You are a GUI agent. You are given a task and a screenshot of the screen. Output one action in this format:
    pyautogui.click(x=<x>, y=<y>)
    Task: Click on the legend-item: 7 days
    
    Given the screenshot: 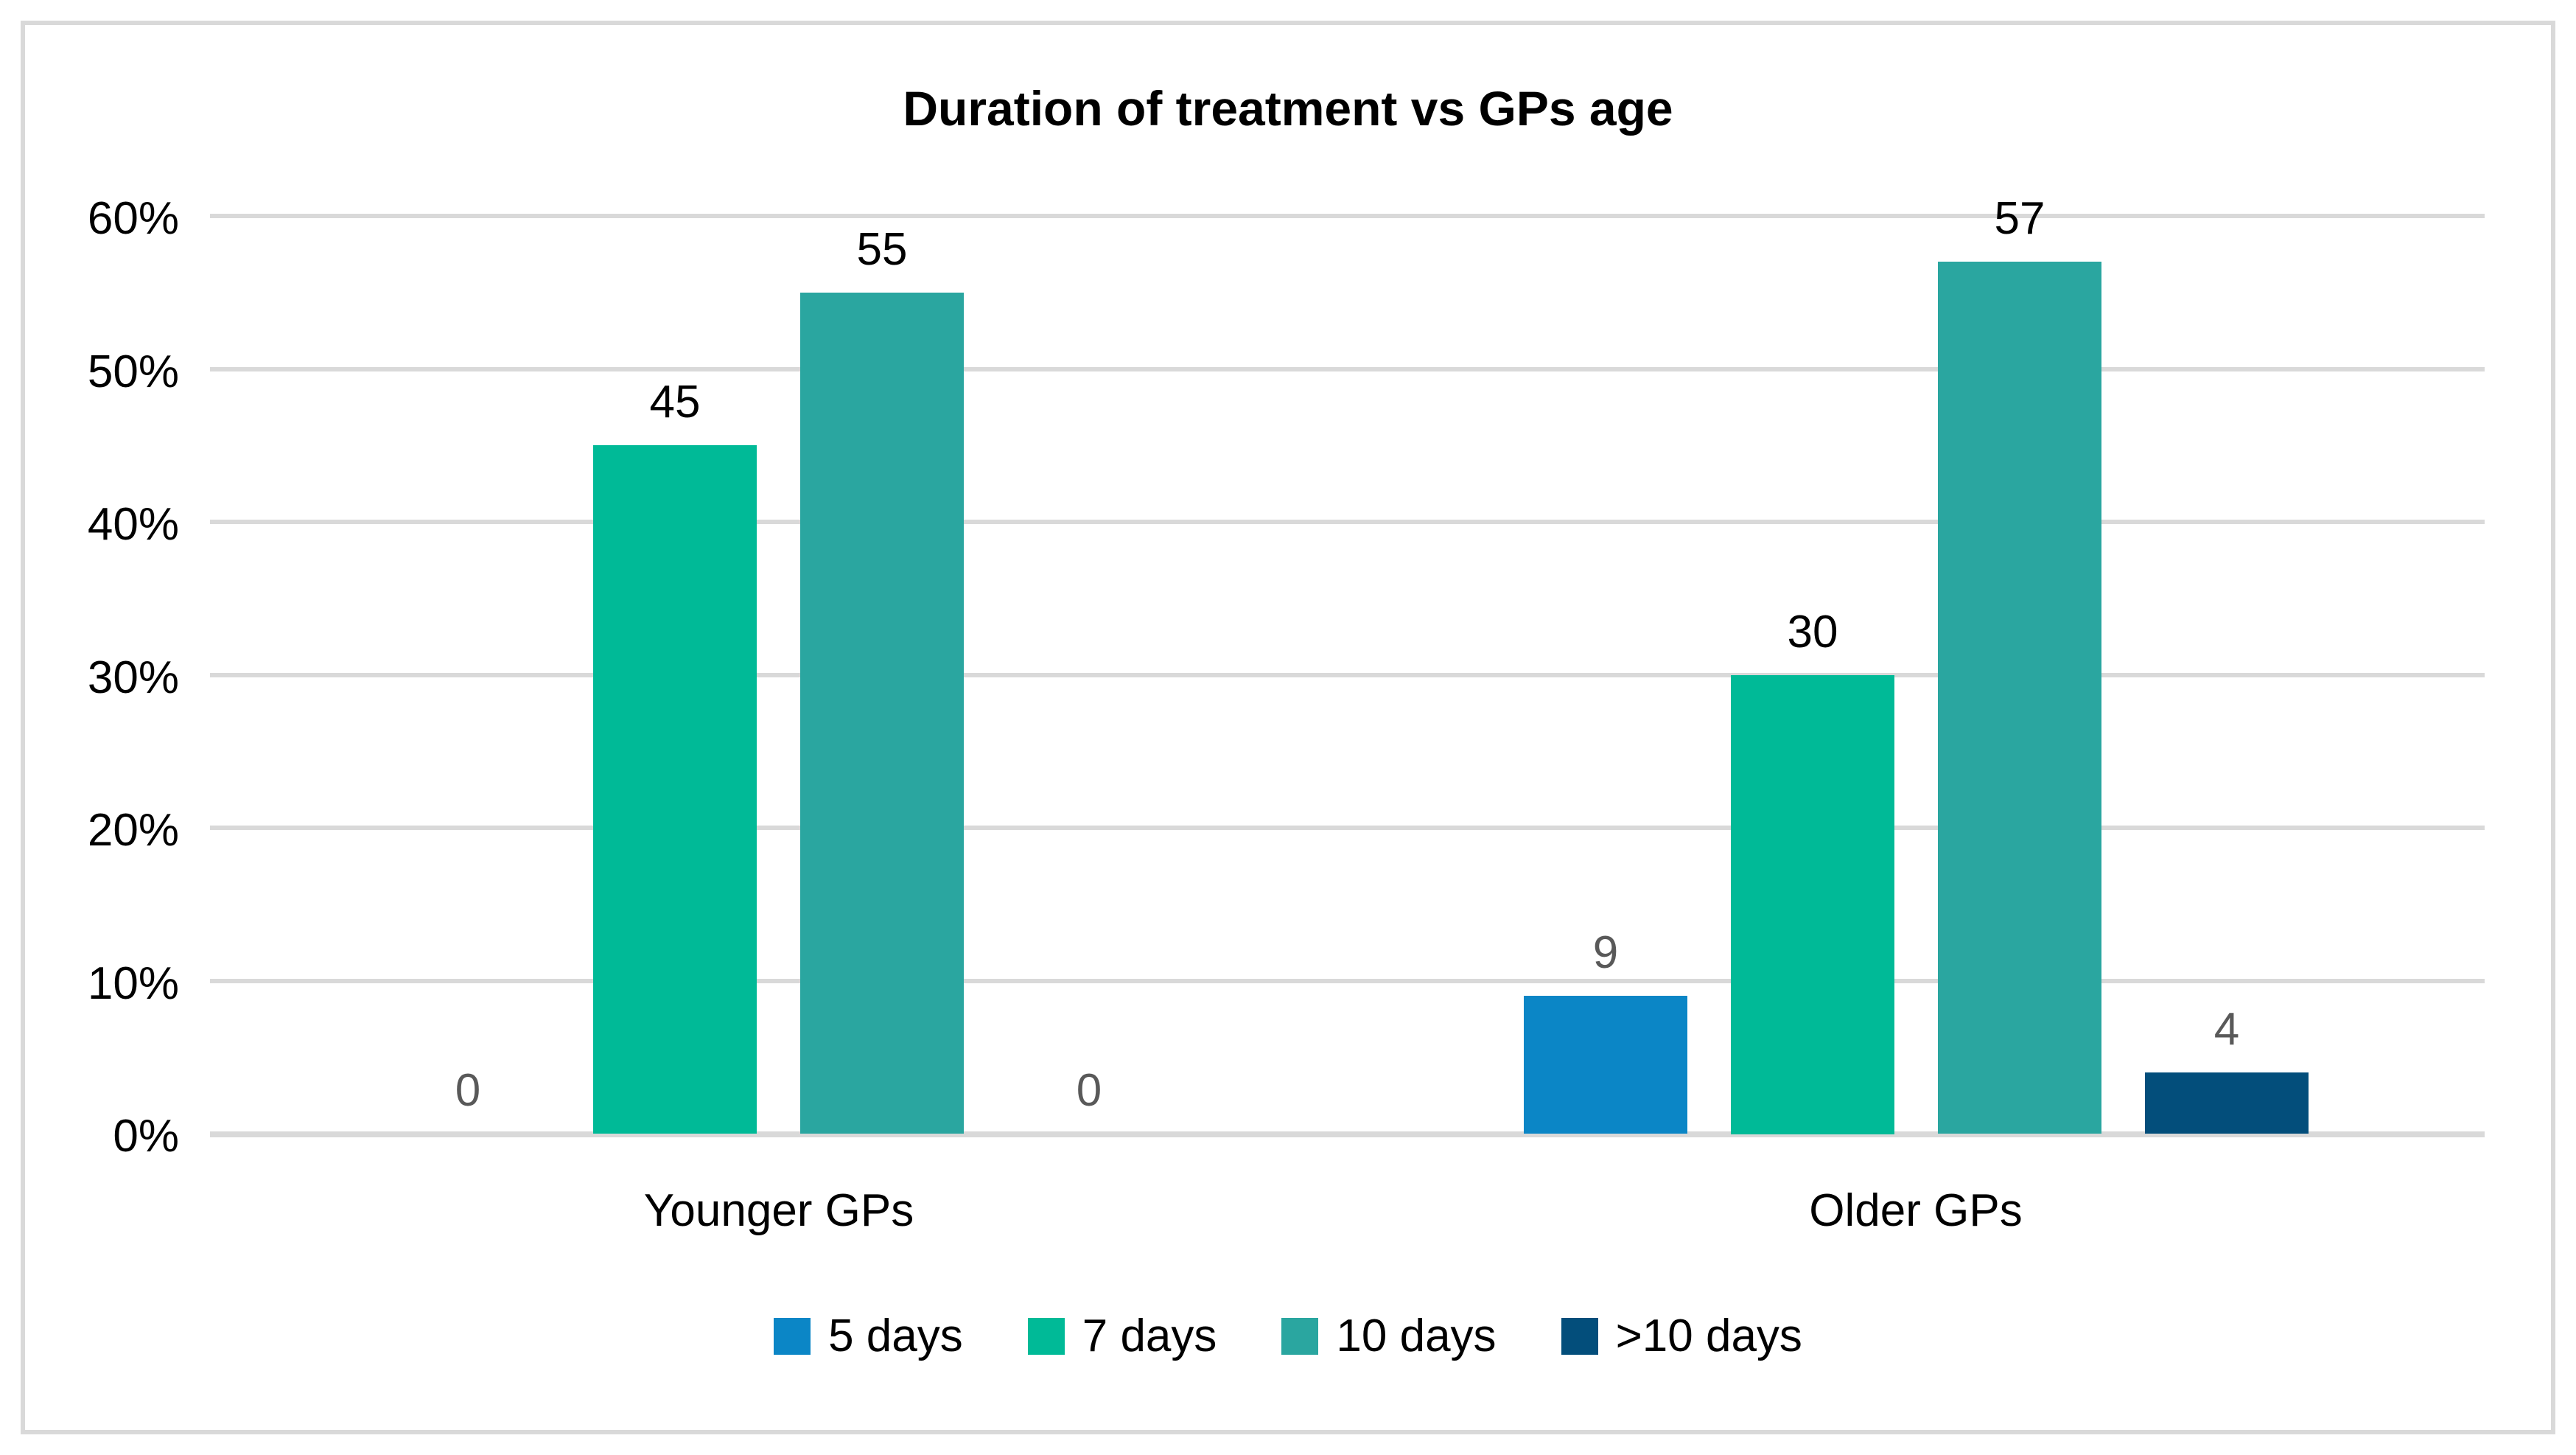 What is the action you would take?
    pyautogui.click(x=1122, y=1336)
    